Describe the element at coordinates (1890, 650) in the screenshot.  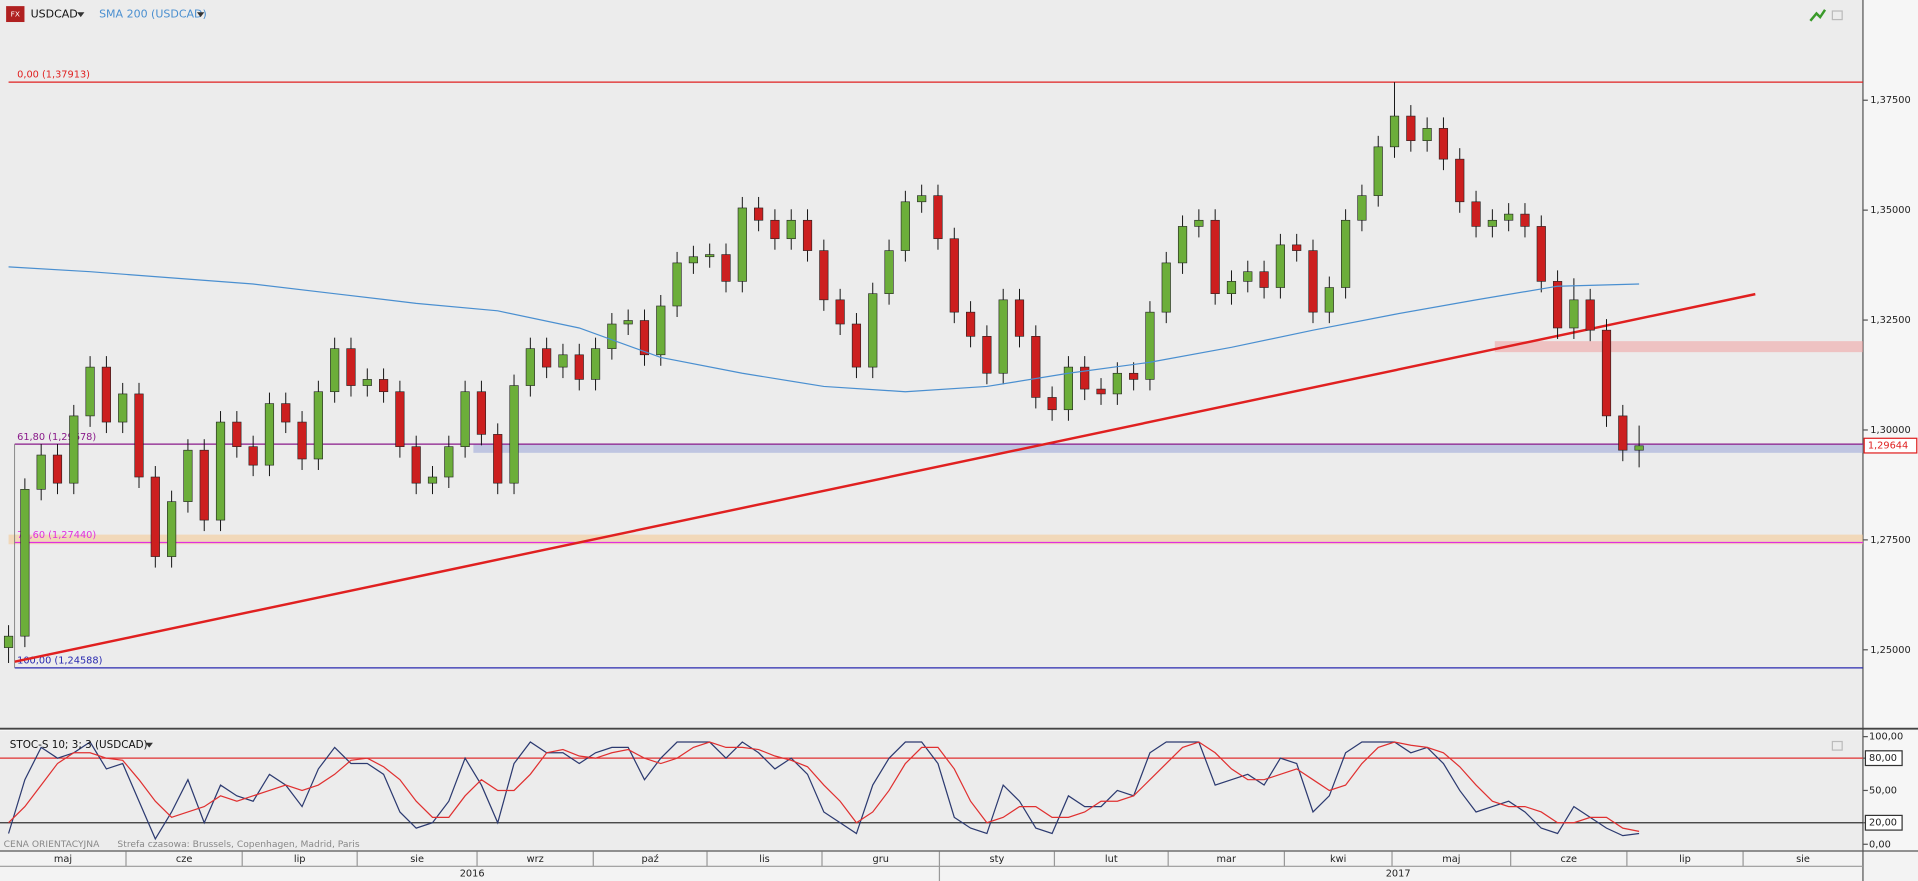
I see `y-tick-label: 1,25000` at that location.